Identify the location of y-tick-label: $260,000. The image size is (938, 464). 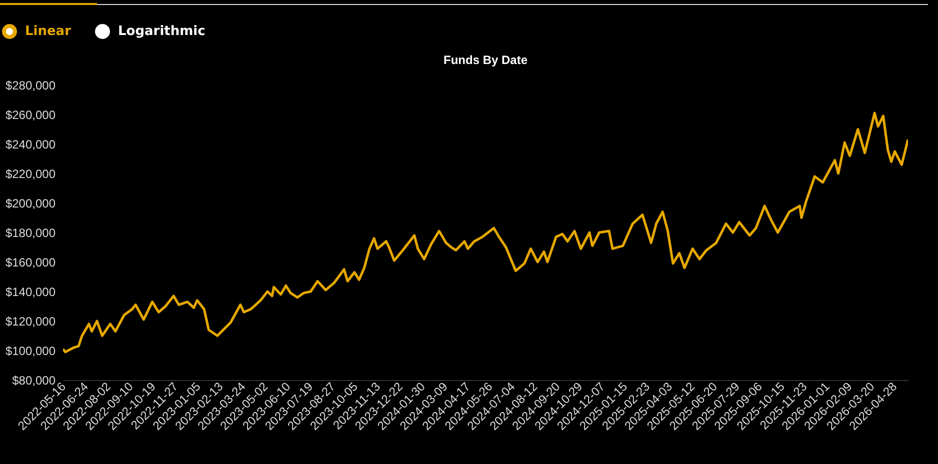
(30, 115).